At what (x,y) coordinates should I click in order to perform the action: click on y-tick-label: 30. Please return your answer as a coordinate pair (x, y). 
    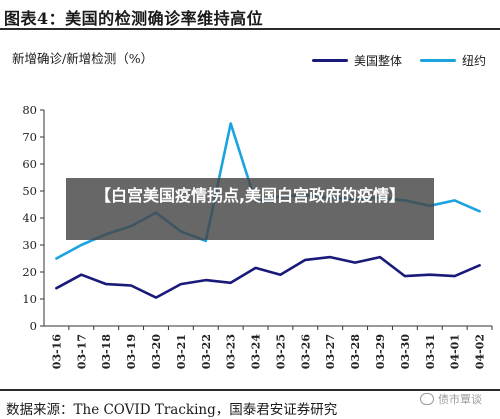
    Looking at the image, I should click on (29, 245).